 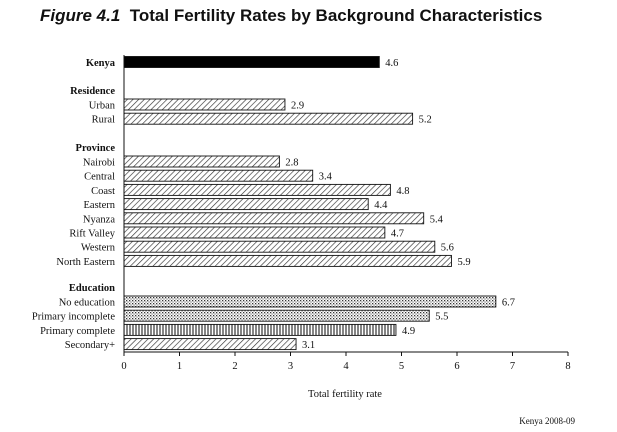 I want to click on category-label: Western, so click(x=98, y=248).